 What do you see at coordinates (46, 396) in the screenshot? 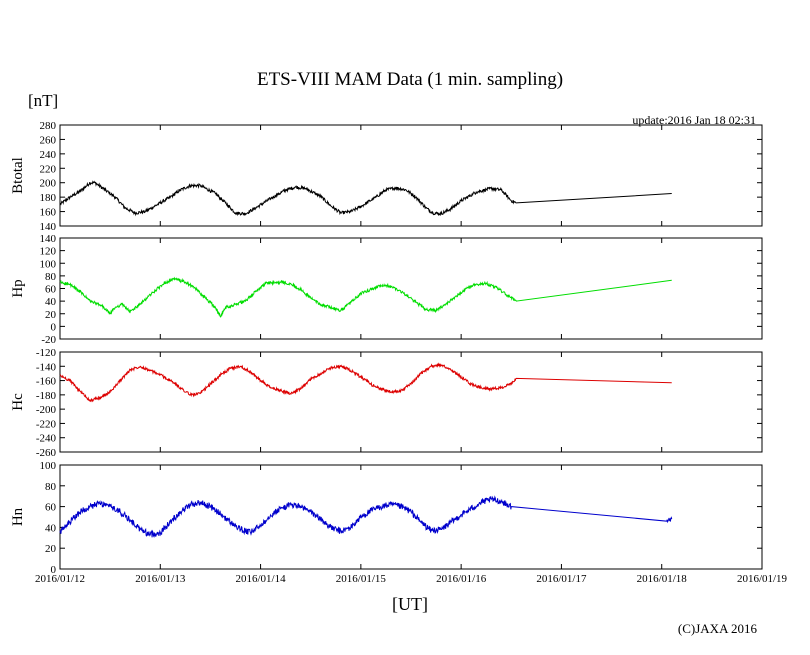
I see `hc-ytick-label: -180` at bounding box center [46, 396].